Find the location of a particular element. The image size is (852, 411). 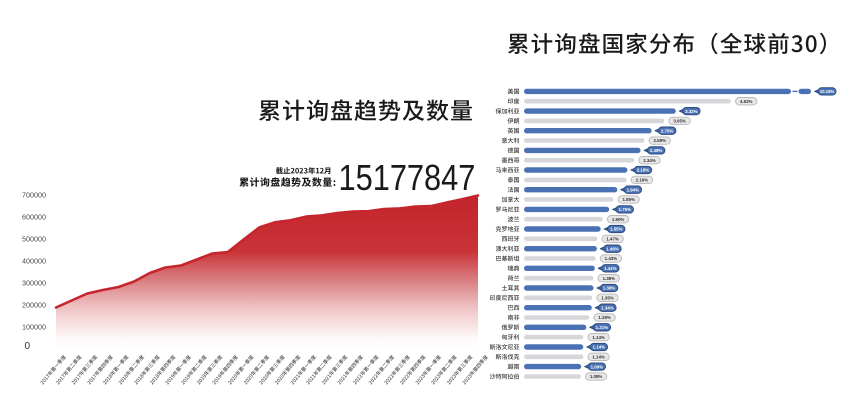

svg-text: 200000 is located at coordinates (34, 304).